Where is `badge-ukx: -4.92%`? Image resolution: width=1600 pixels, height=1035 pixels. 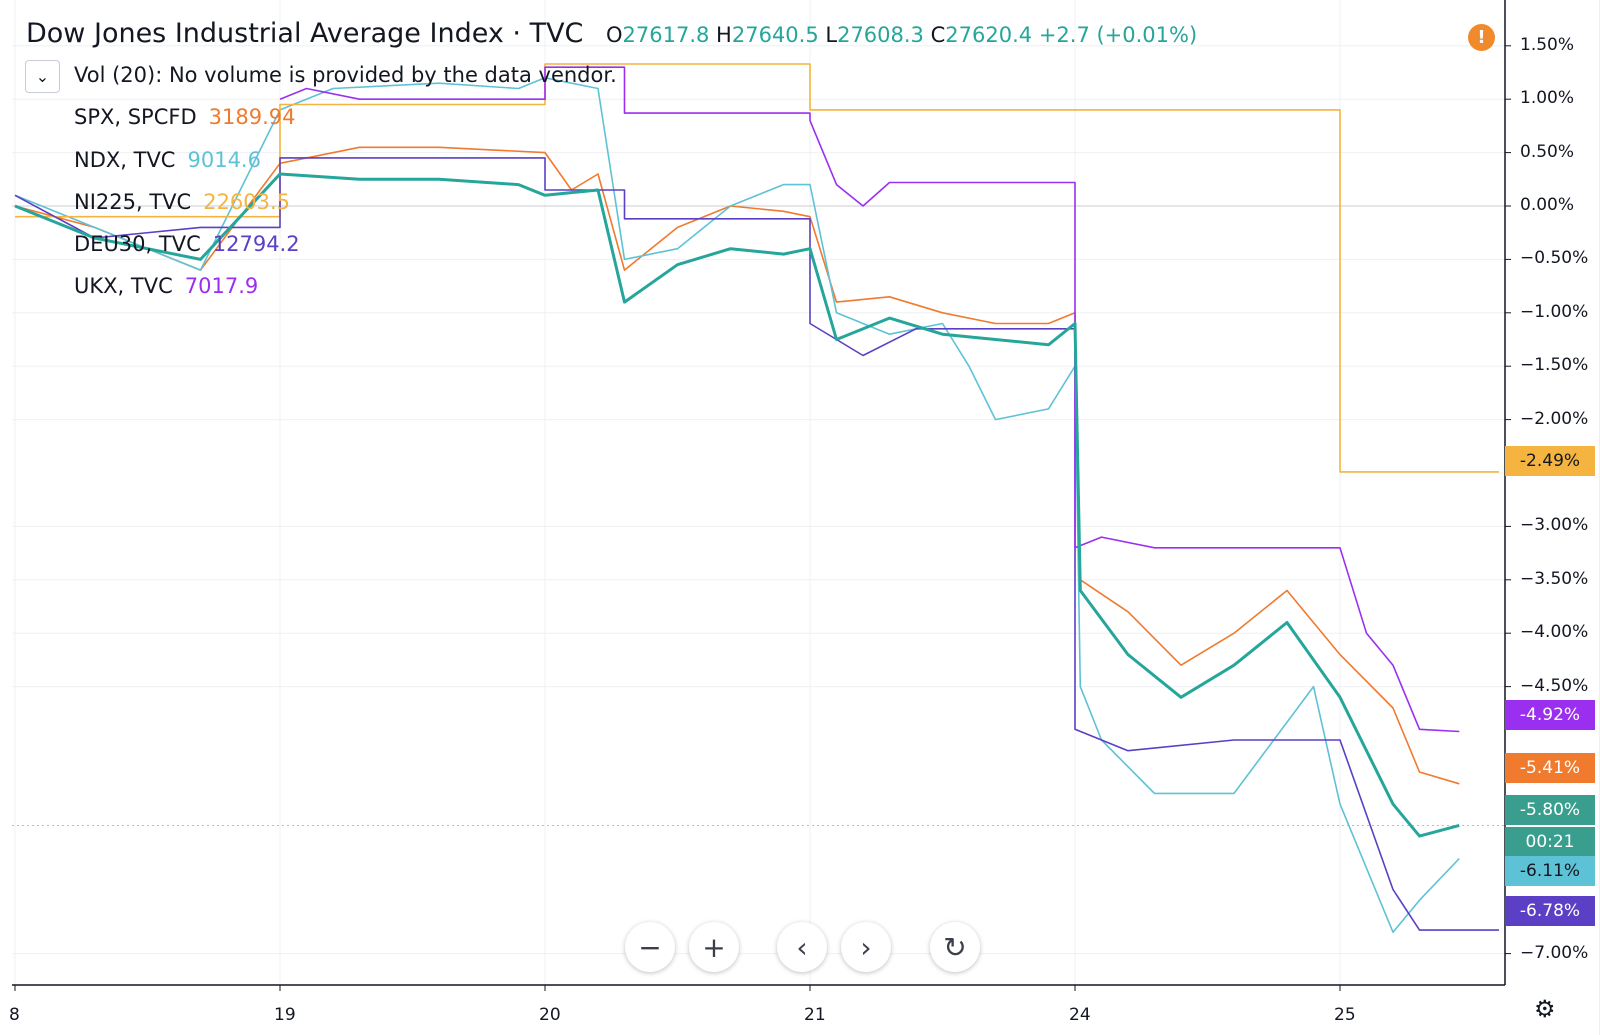
badge-ukx: -4.92% is located at coordinates (1550, 715).